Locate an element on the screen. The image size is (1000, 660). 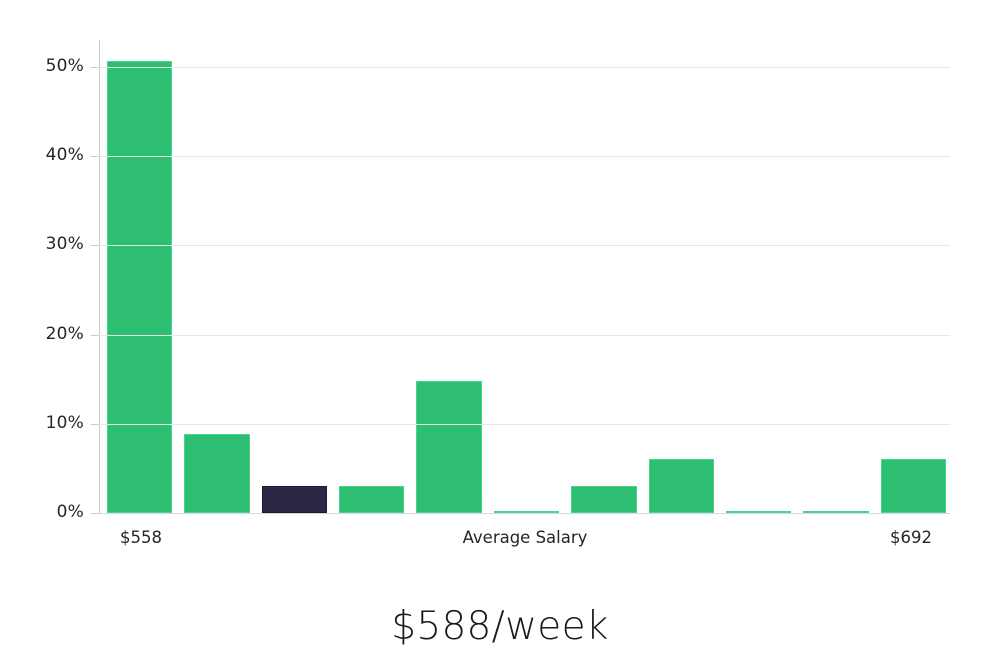
x-tick-label-center: Average Salary is located at coordinates (525, 537).